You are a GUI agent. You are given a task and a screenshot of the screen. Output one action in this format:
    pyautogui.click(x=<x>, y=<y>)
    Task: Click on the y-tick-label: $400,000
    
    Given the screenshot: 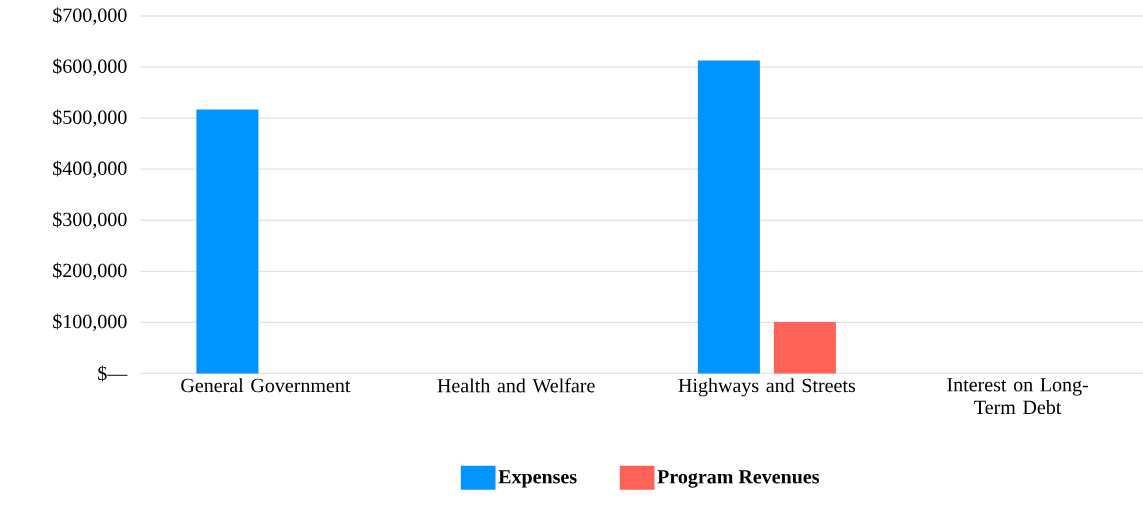 What is the action you would take?
    pyautogui.click(x=90, y=169)
    